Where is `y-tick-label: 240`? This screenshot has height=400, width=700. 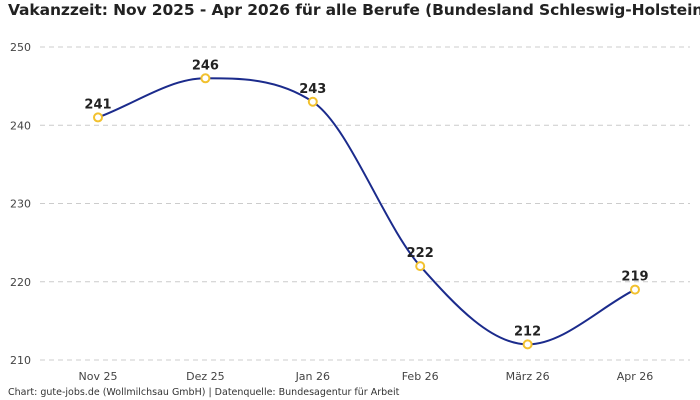 y-tick-label: 240 is located at coordinates (20, 125).